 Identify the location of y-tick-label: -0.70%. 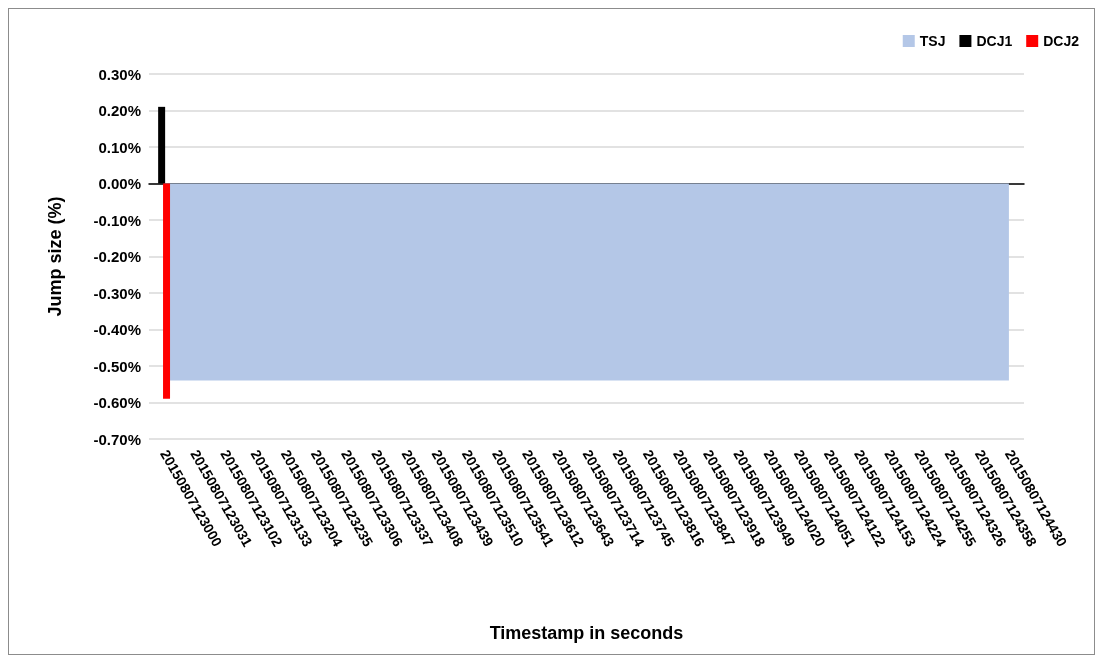
(117, 439).